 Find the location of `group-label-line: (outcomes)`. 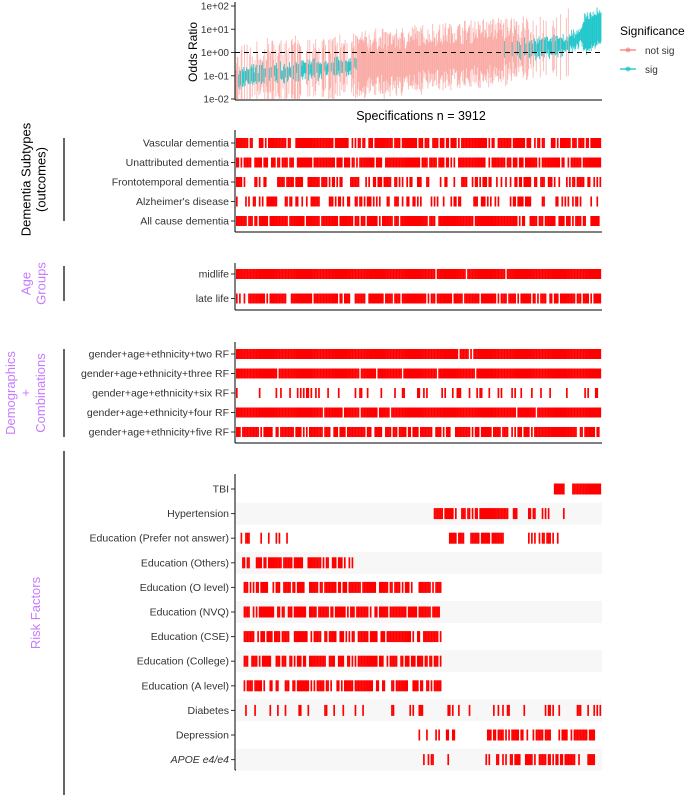

group-label-line: (outcomes) is located at coordinates (41, 179).